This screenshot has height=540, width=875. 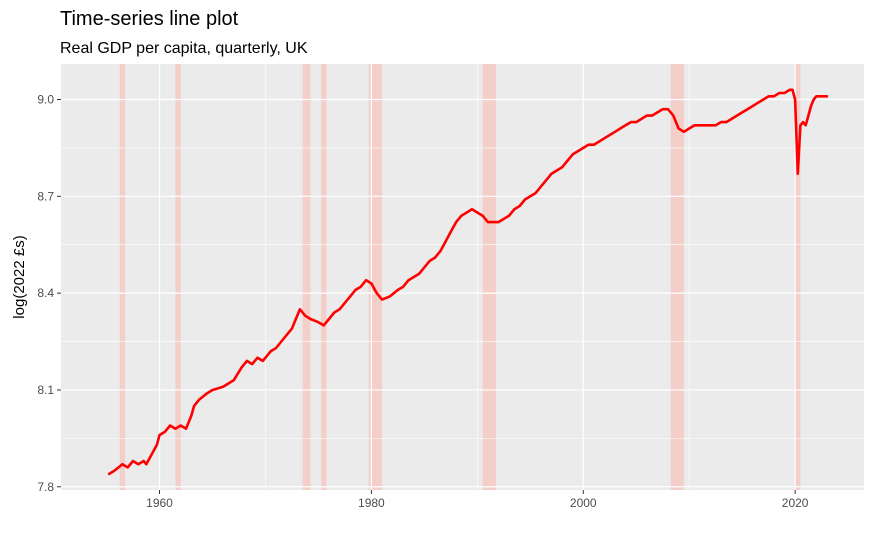 What do you see at coordinates (45, 196) in the screenshot?
I see `y-tick-label-3: 8.7` at bounding box center [45, 196].